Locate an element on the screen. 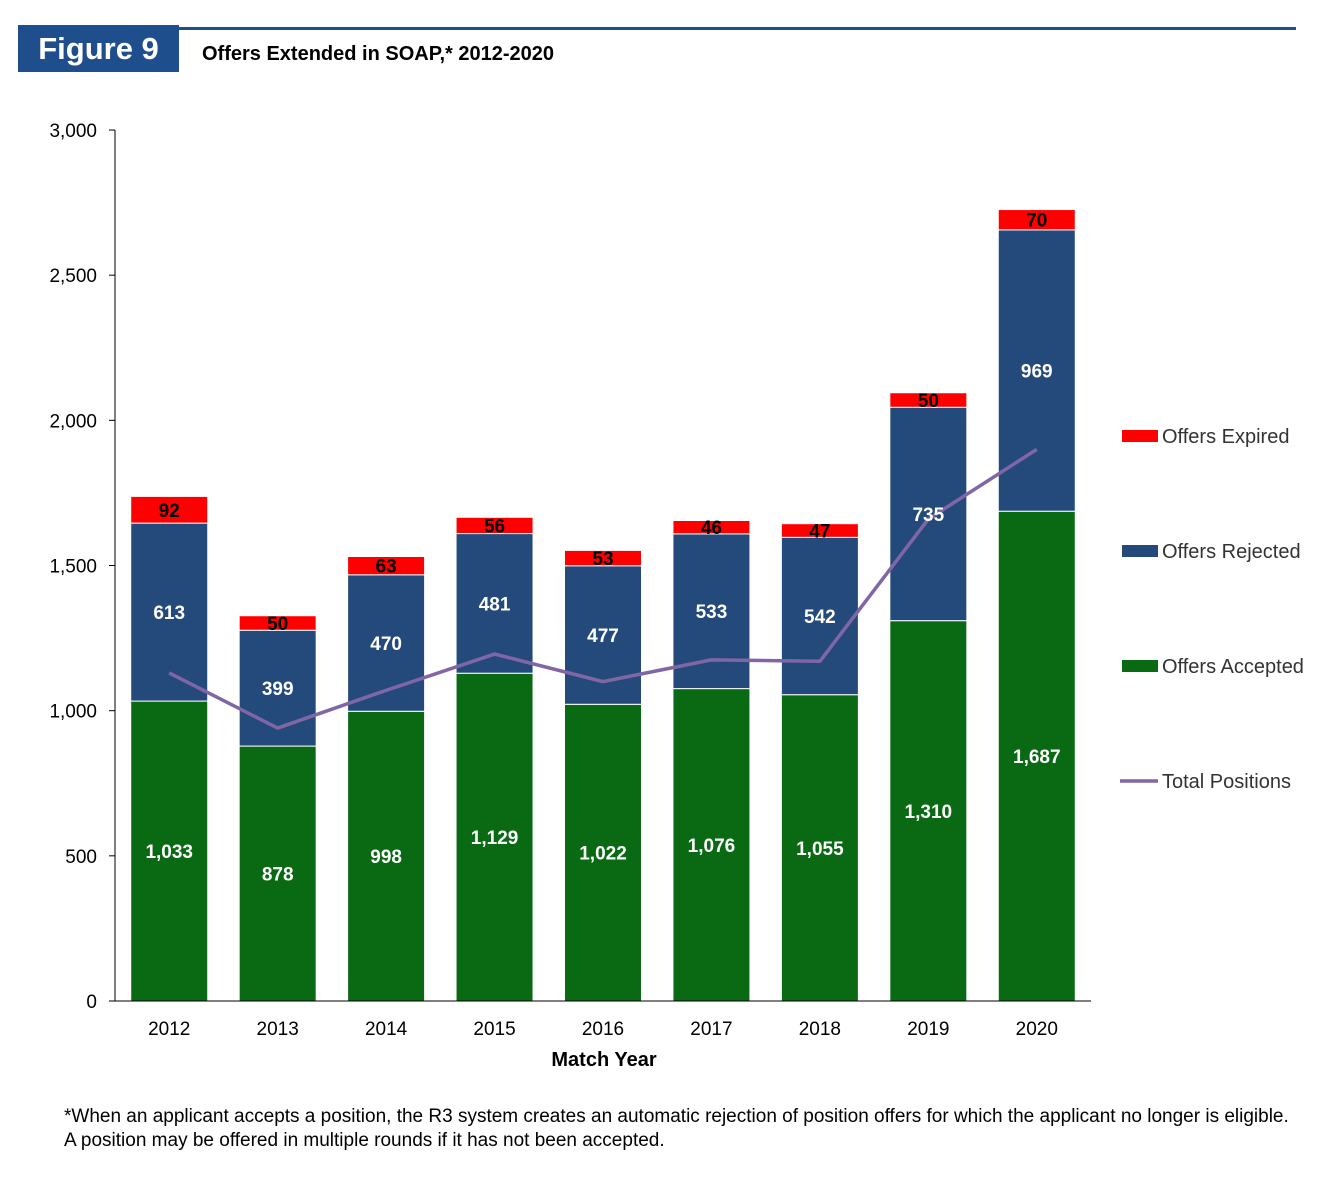 The image size is (1342, 1184). data-label-rejected-2020: 969 is located at coordinates (1037, 372).